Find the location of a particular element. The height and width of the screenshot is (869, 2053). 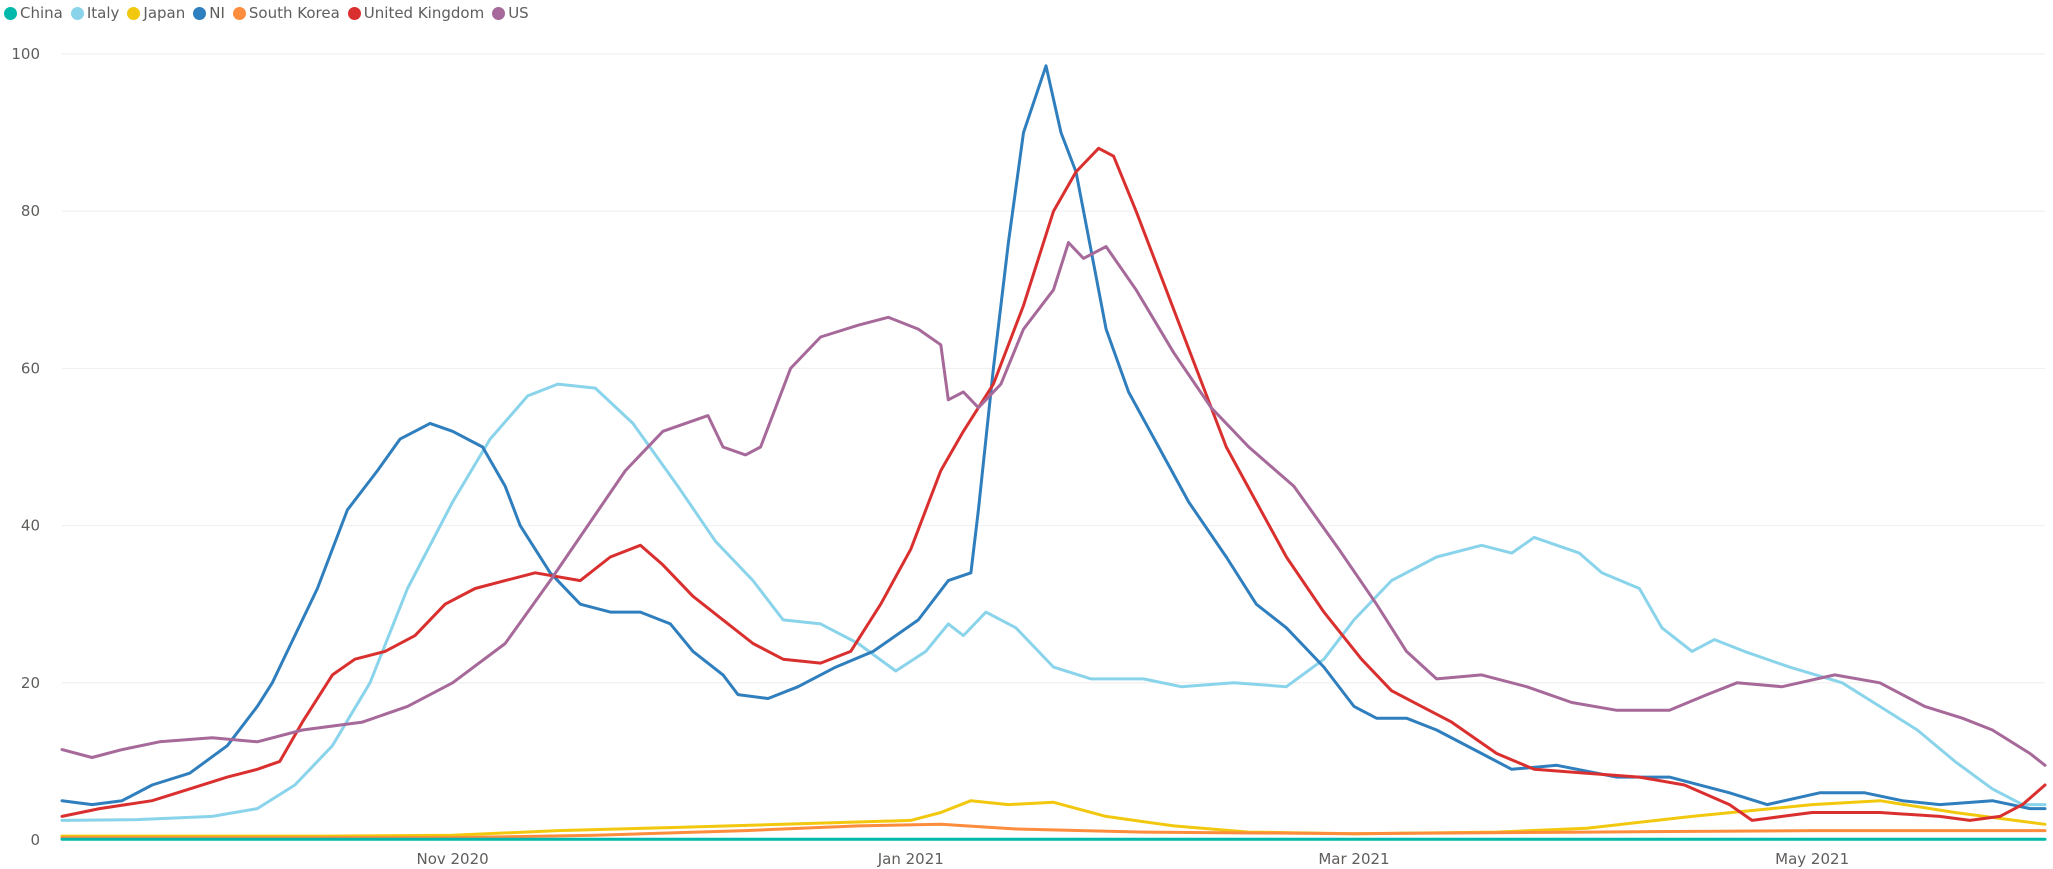

series-line-south-korea is located at coordinates (1053, 831).